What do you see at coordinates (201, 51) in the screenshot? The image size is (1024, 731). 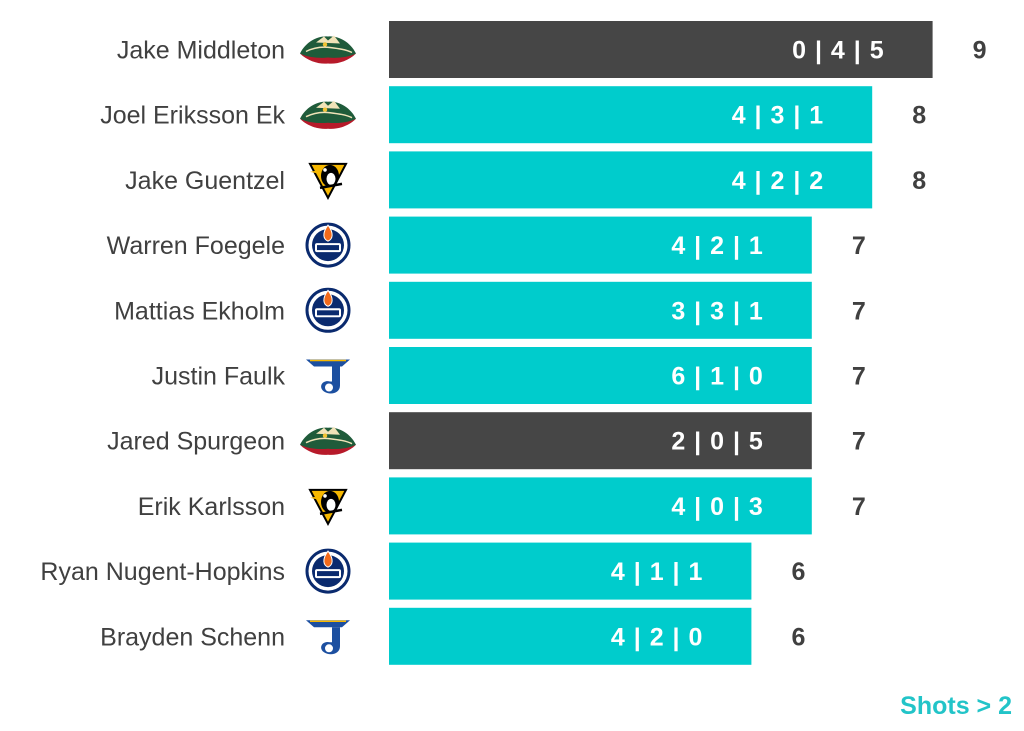 I see `player-name: Jake Middleton` at bounding box center [201, 51].